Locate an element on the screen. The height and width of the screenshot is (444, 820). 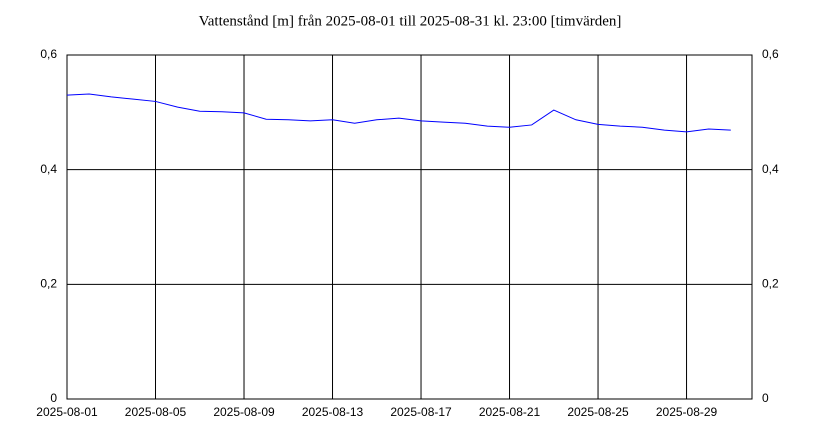
y-tick-label: 0 is located at coordinates (53, 398).